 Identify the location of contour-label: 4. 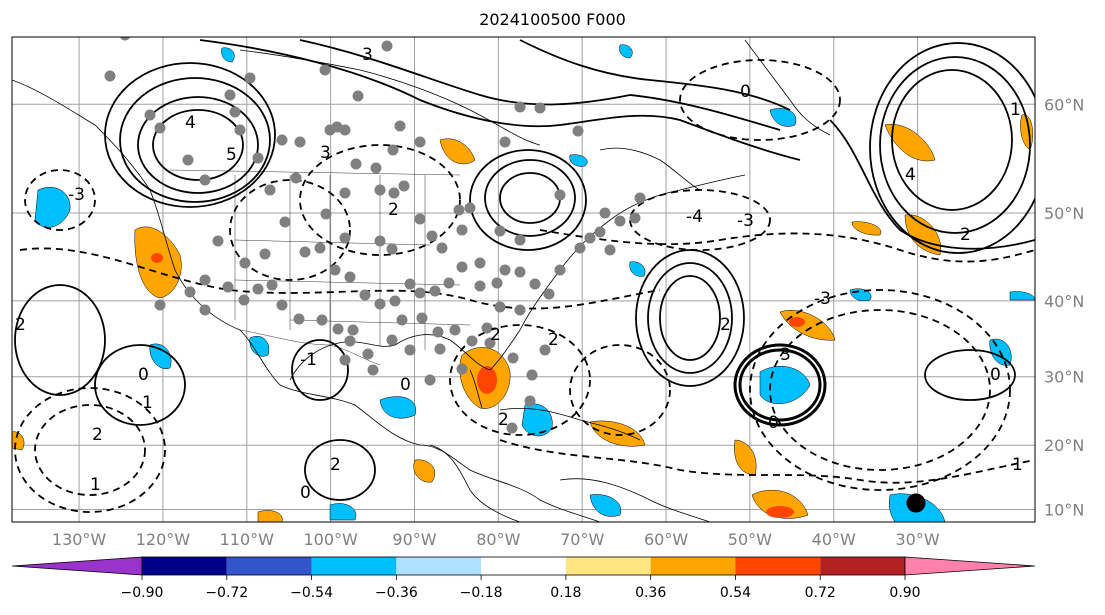
(190, 123).